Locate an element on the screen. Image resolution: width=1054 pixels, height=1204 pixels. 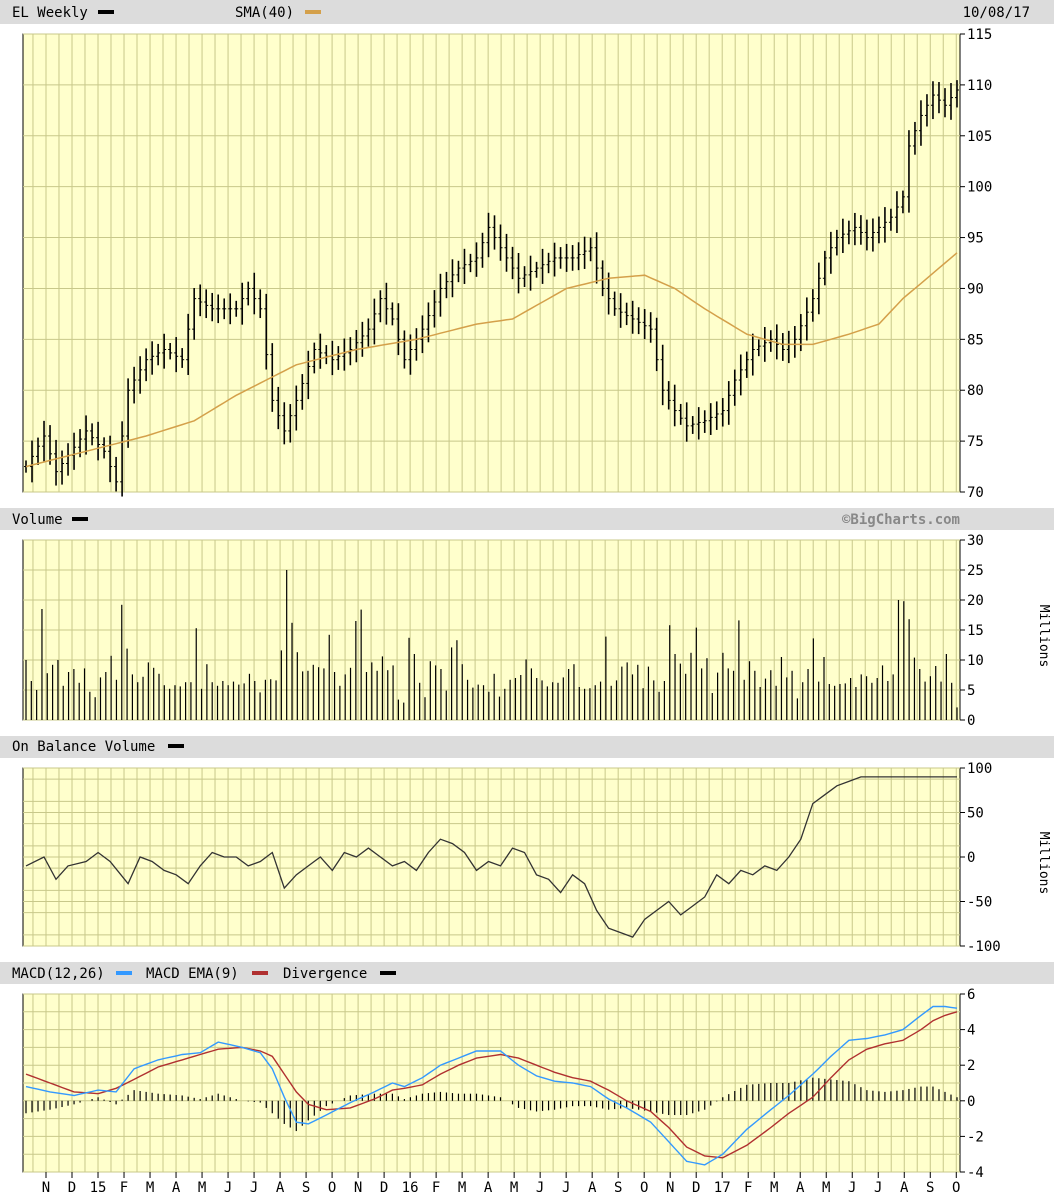
copyright: ©BigCharts.com is located at coordinates (901, 520).